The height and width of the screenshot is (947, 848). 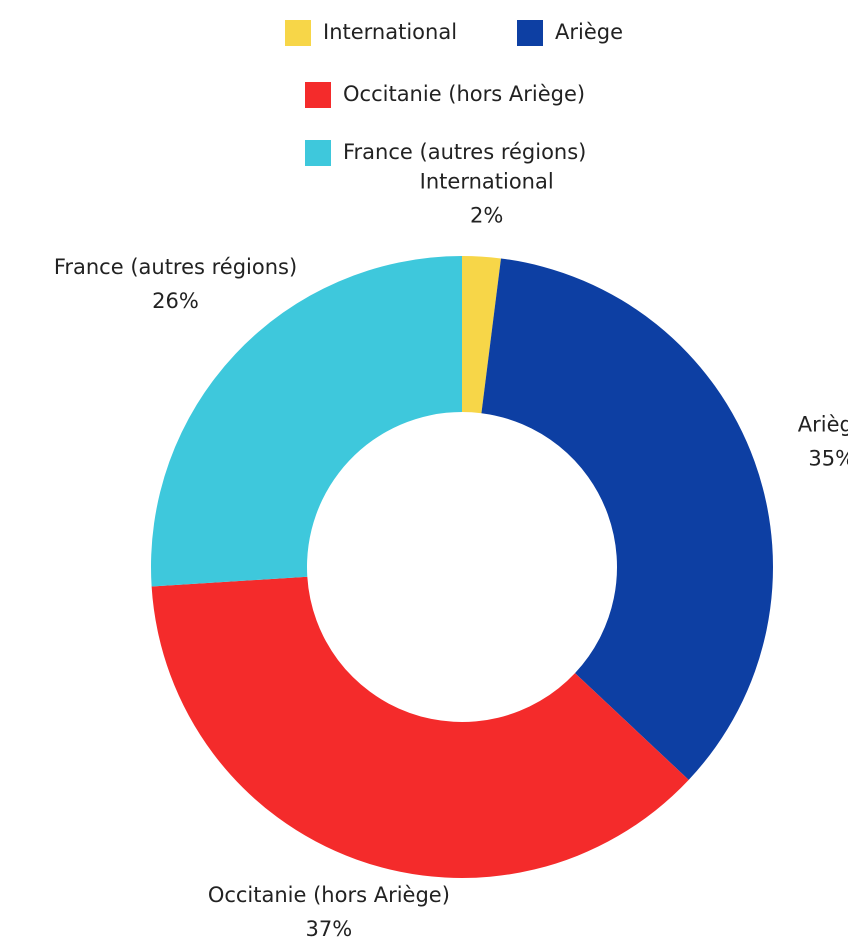 I want to click on data-label-name: International, so click(x=487, y=182).